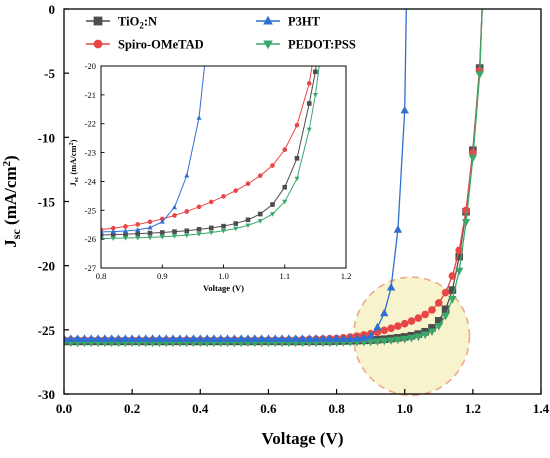 This screenshot has height=458, width=550. I want to click on inset-y-tick-label: -25, so click(90, 210).